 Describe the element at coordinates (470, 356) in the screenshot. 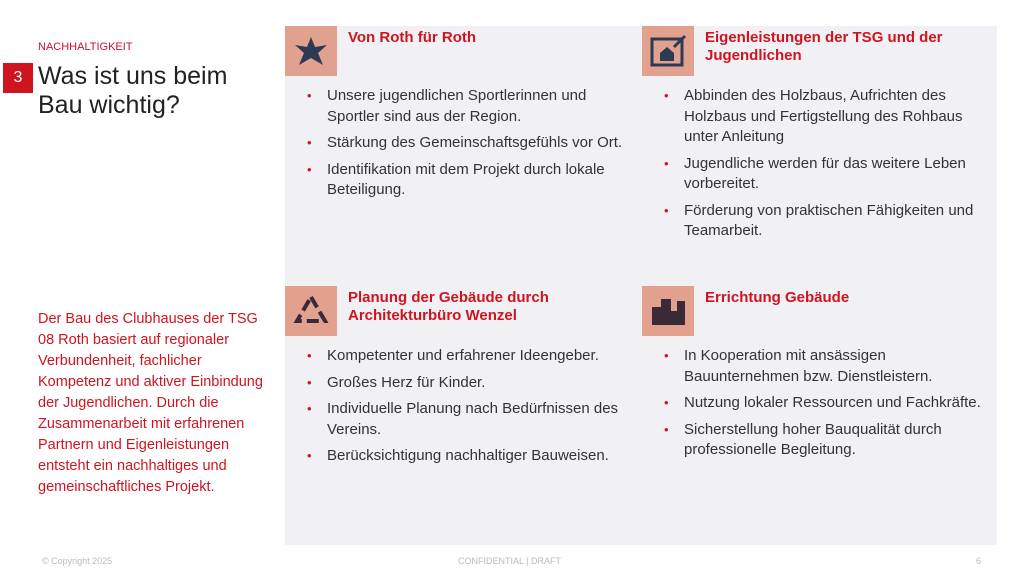

I see `list-item: Kompetenter und erfahrener Ideengeber.` at that location.